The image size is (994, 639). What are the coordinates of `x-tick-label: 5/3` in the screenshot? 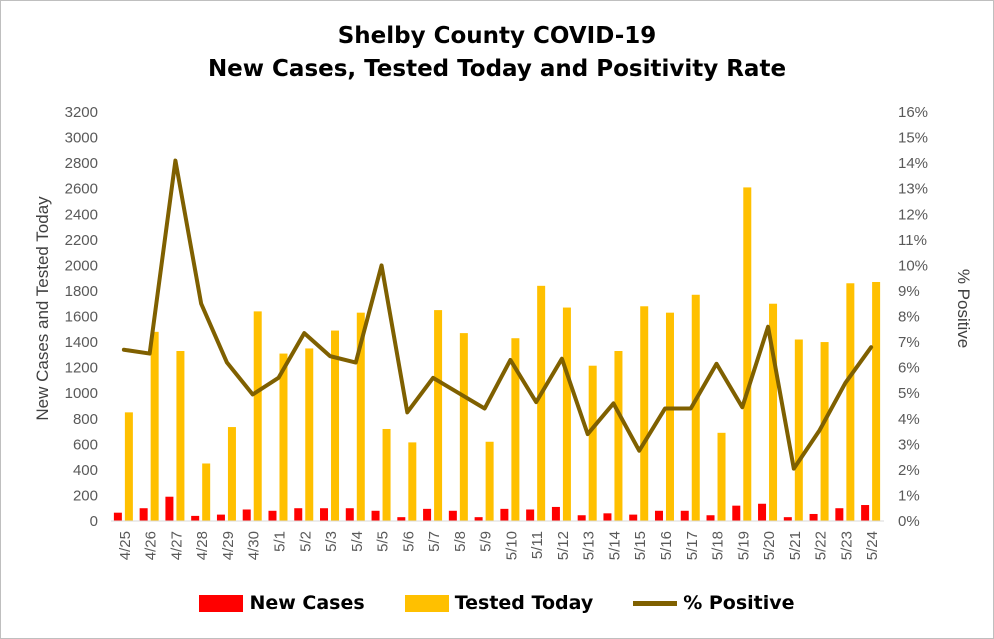 It's located at (331, 541).